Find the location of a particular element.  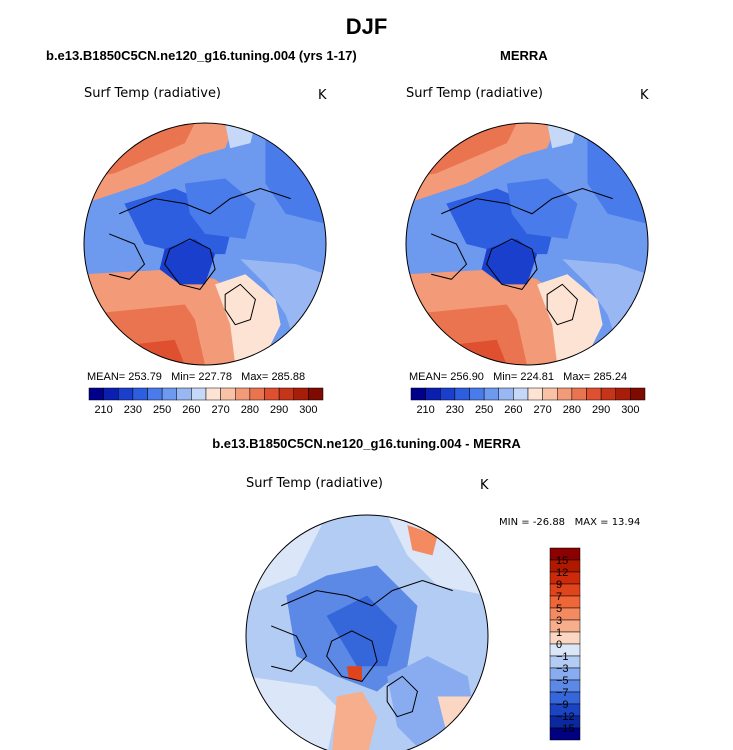

max-label: MAX = is located at coordinates (591, 522).